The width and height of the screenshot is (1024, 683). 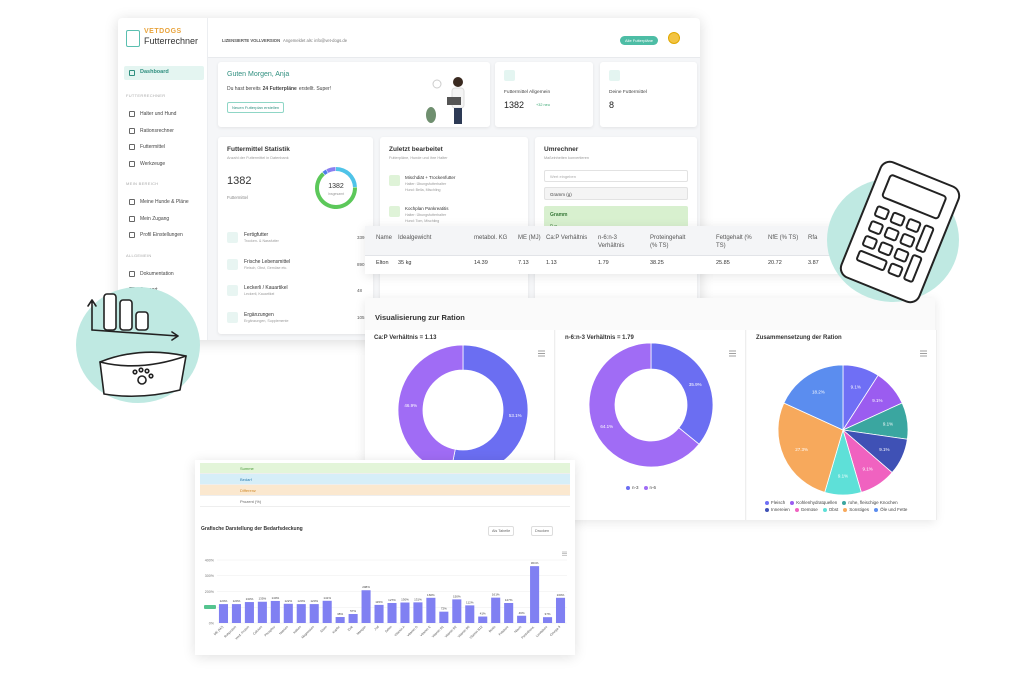 What do you see at coordinates (250, 599) in the screenshot?
I see `value-label: 133%` at bounding box center [250, 599].